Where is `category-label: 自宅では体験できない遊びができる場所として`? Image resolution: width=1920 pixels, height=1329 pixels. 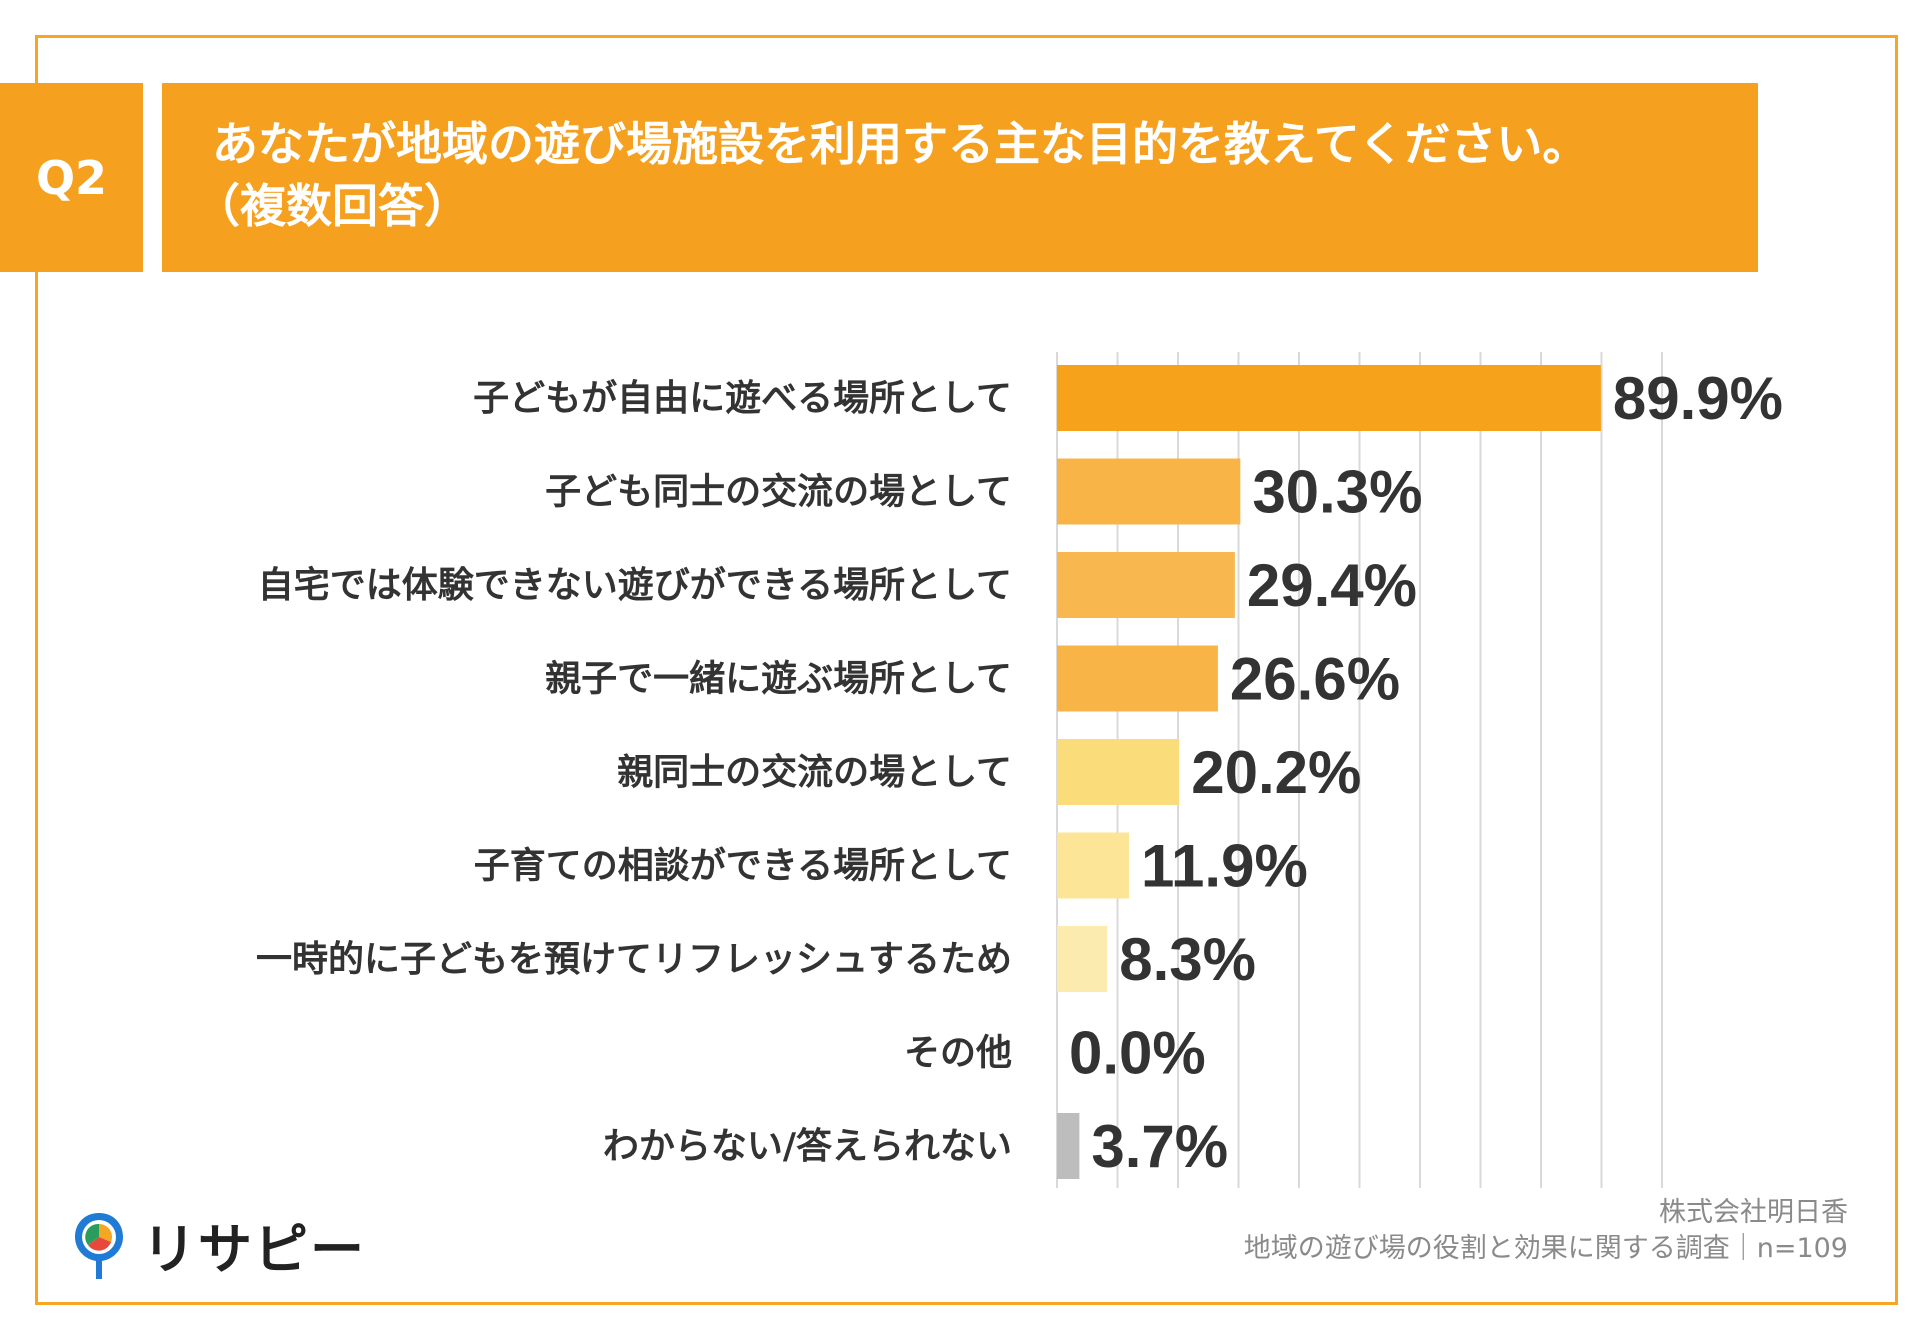 category-label: 自宅では体験できない遊びができる場所として is located at coordinates (635, 585).